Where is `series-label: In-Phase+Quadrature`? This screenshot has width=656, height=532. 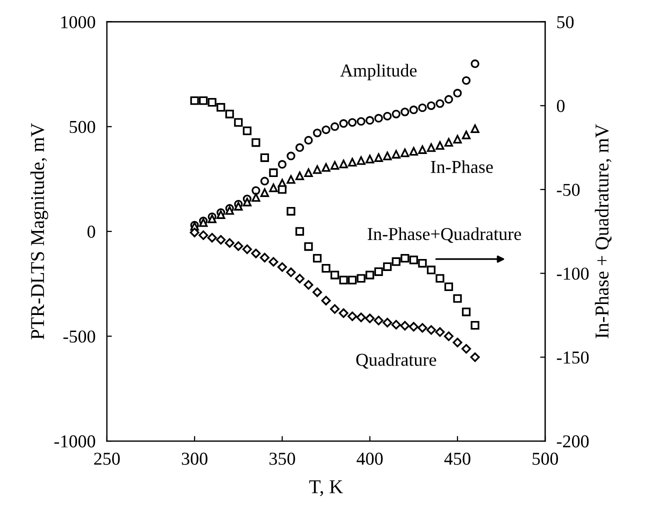 series-label: In-Phase+Quadrature is located at coordinates (445, 235).